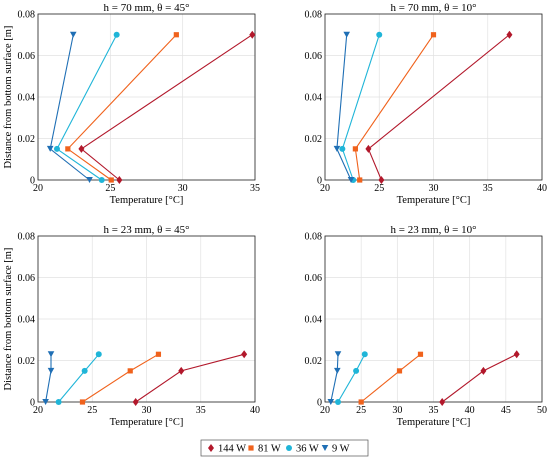 The image size is (550, 463). Describe the element at coordinates (147, 8) in the screenshot. I see `chart-title: h = 70 mm, θ = 45°` at that location.